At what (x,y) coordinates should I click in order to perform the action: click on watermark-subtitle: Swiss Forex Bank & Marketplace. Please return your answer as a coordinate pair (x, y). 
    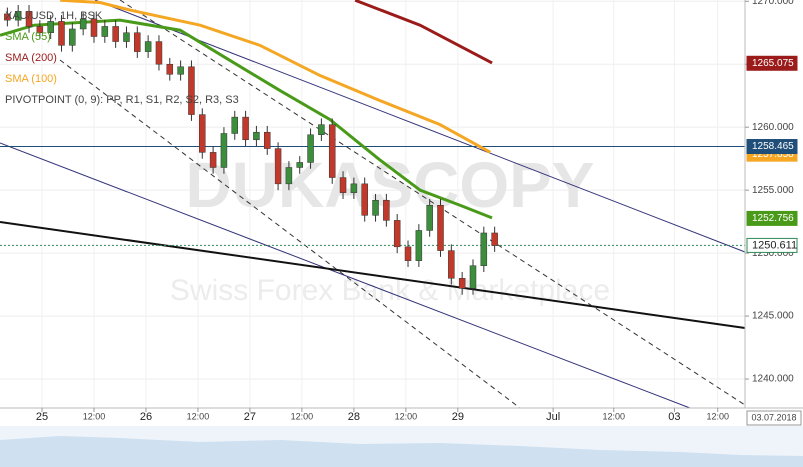
    Looking at the image, I should click on (390, 290).